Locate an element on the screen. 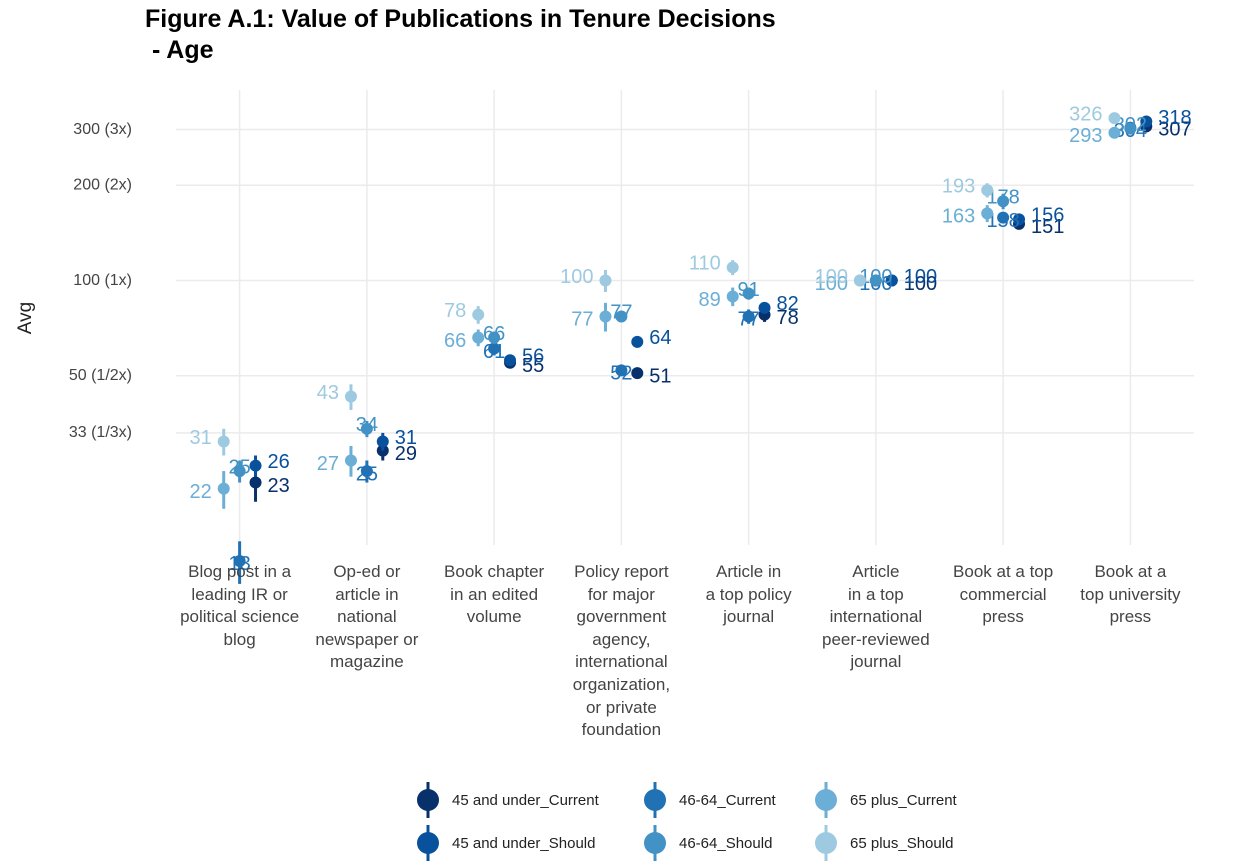 This screenshot has width=1235, height=861. data-label: 64 is located at coordinates (660, 338).